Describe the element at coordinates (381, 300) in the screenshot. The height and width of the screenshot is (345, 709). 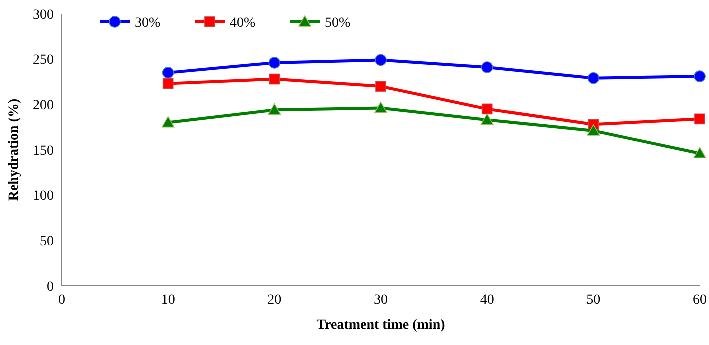
I see `x-tick-label: 30` at that location.